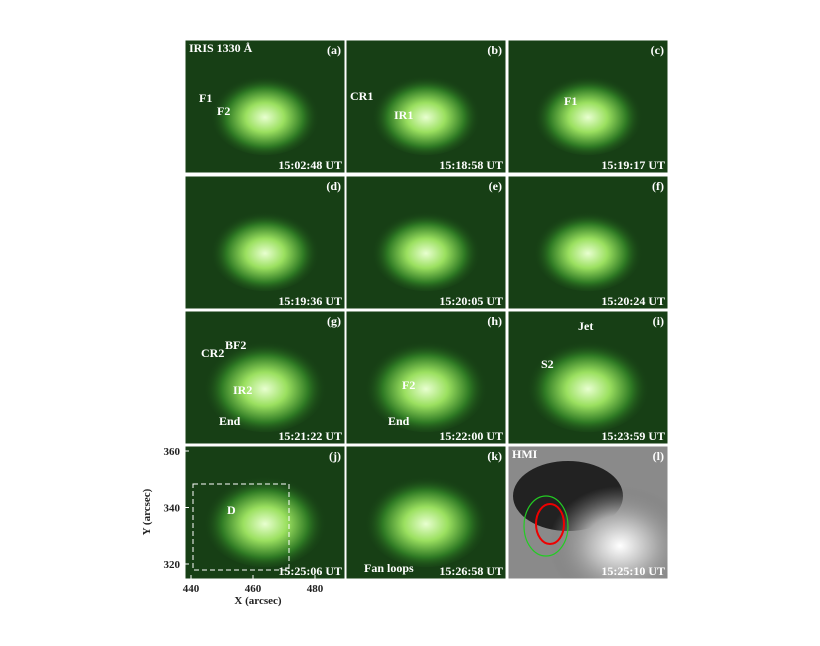 The width and height of the screenshot is (820, 646). I want to click on timestamp: 15:18:58 UT, so click(471, 165).